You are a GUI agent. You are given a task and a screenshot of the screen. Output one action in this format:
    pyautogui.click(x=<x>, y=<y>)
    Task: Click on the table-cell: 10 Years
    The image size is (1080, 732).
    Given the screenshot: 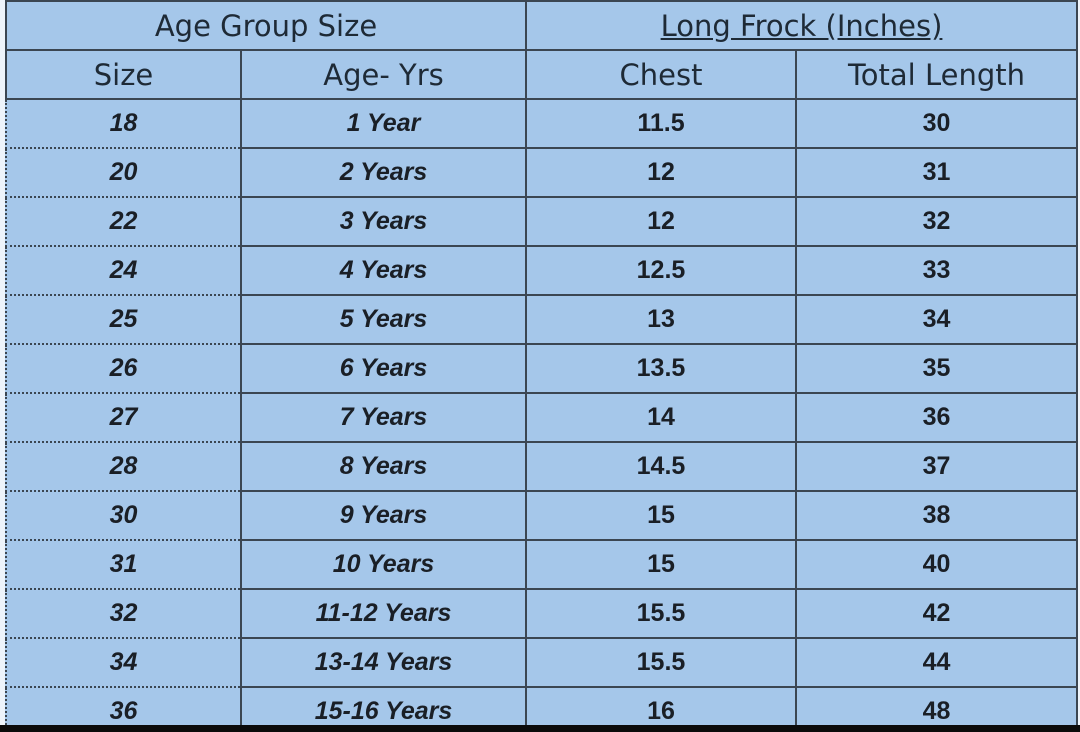 What is the action you would take?
    pyautogui.click(x=383, y=564)
    